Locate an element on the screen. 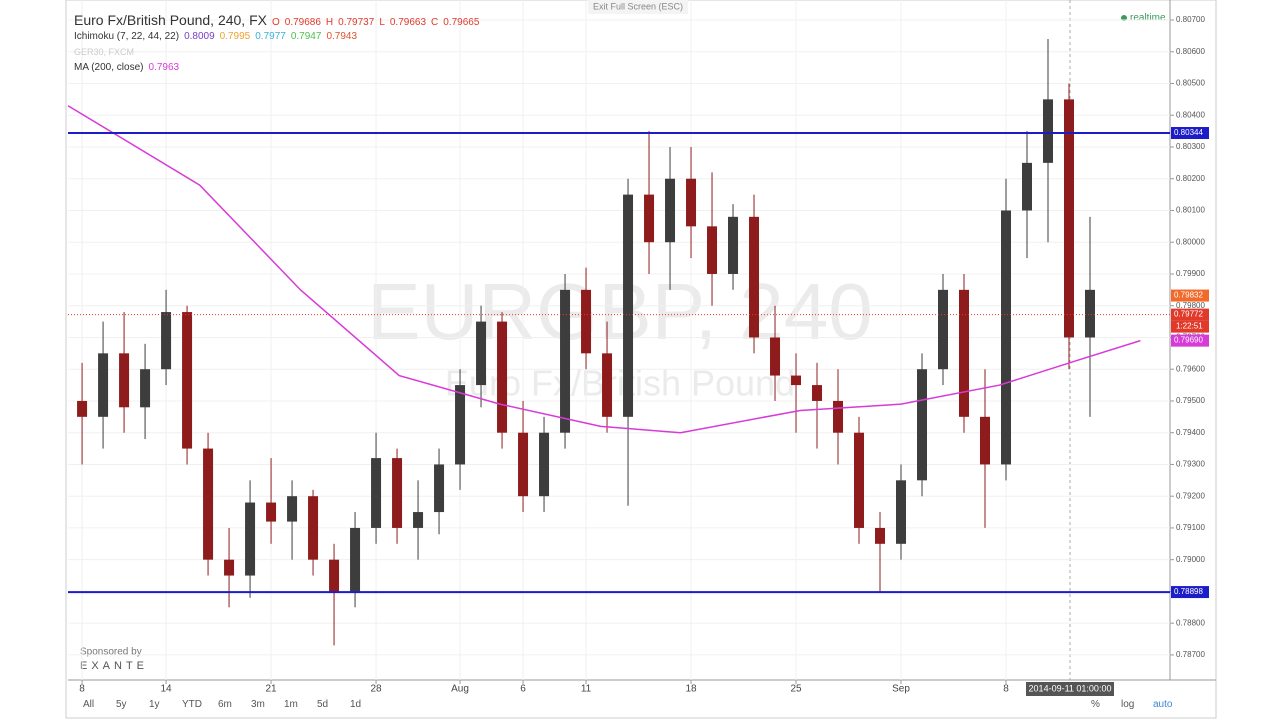  range-button: 3m is located at coordinates (258, 704).